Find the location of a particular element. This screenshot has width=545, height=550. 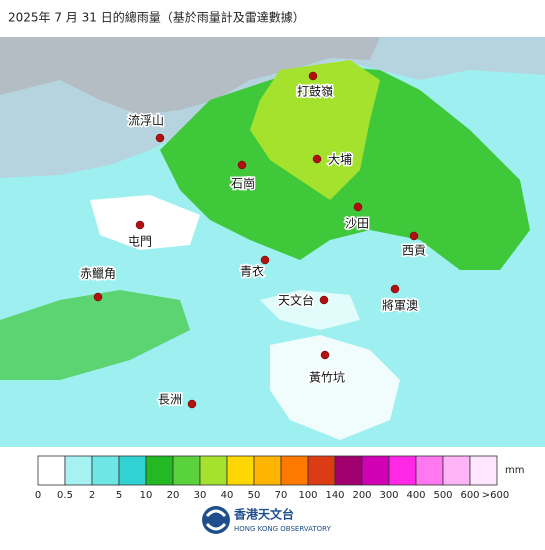

title: 2025年 7 月 31 日的總雨量（基於雨量計及雷達數據） is located at coordinates (156, 17).